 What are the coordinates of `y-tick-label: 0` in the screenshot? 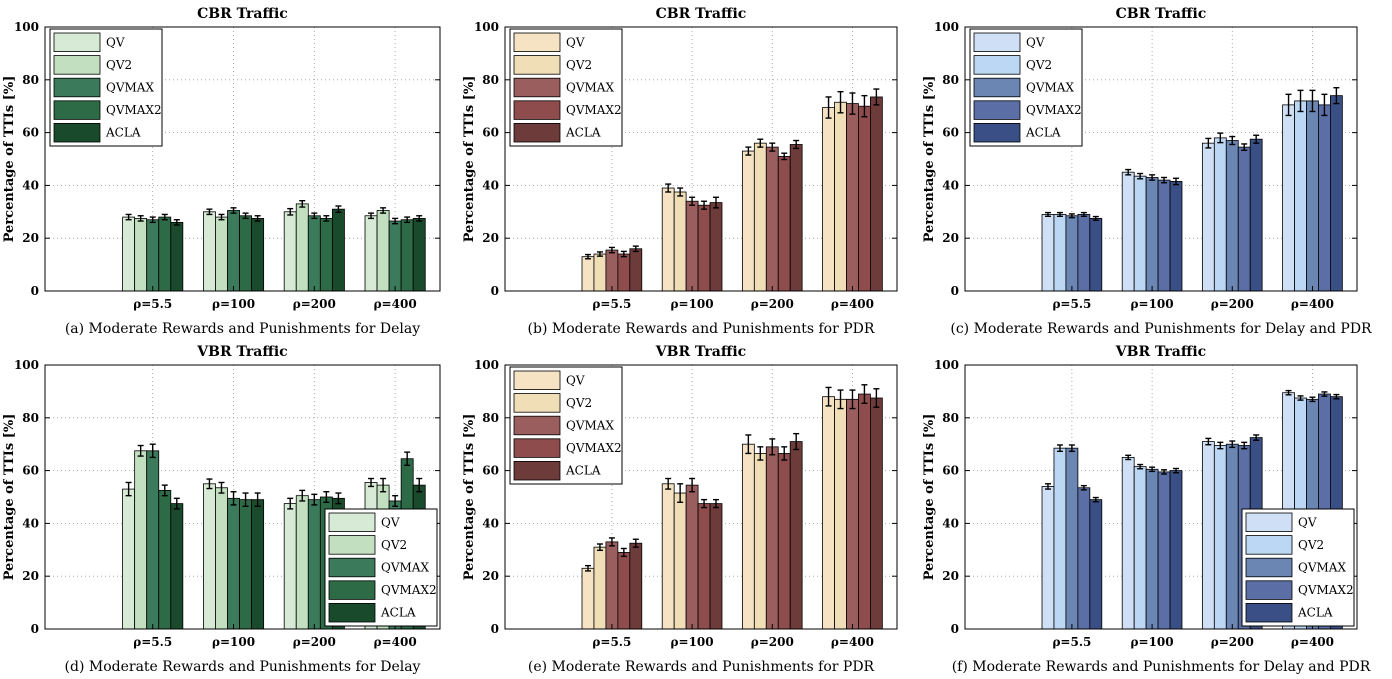 It's located at (955, 629).